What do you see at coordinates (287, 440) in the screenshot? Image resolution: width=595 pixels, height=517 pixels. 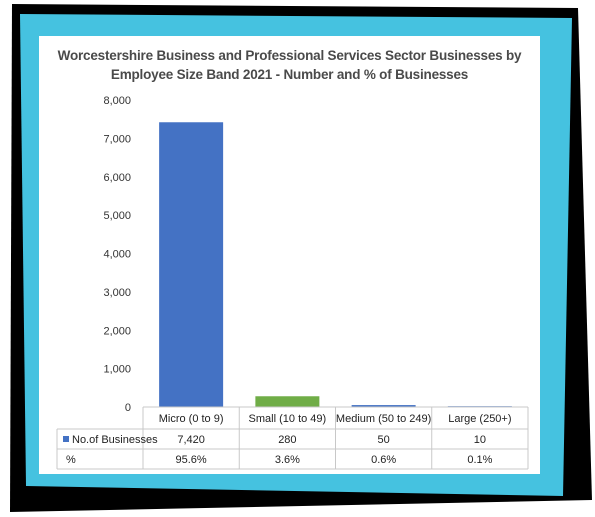 I see `data-label: 280` at bounding box center [287, 440].